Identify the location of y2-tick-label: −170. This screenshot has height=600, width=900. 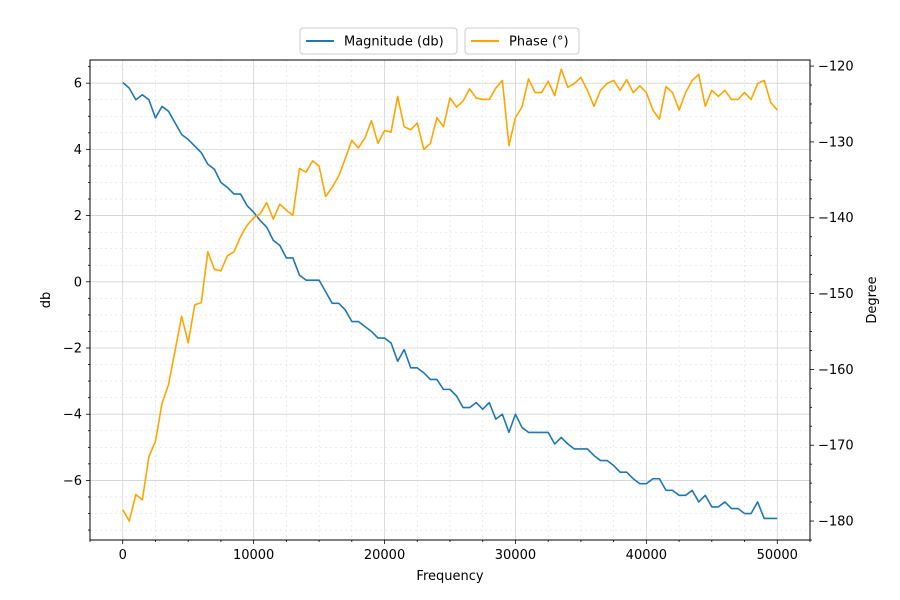
(836, 446).